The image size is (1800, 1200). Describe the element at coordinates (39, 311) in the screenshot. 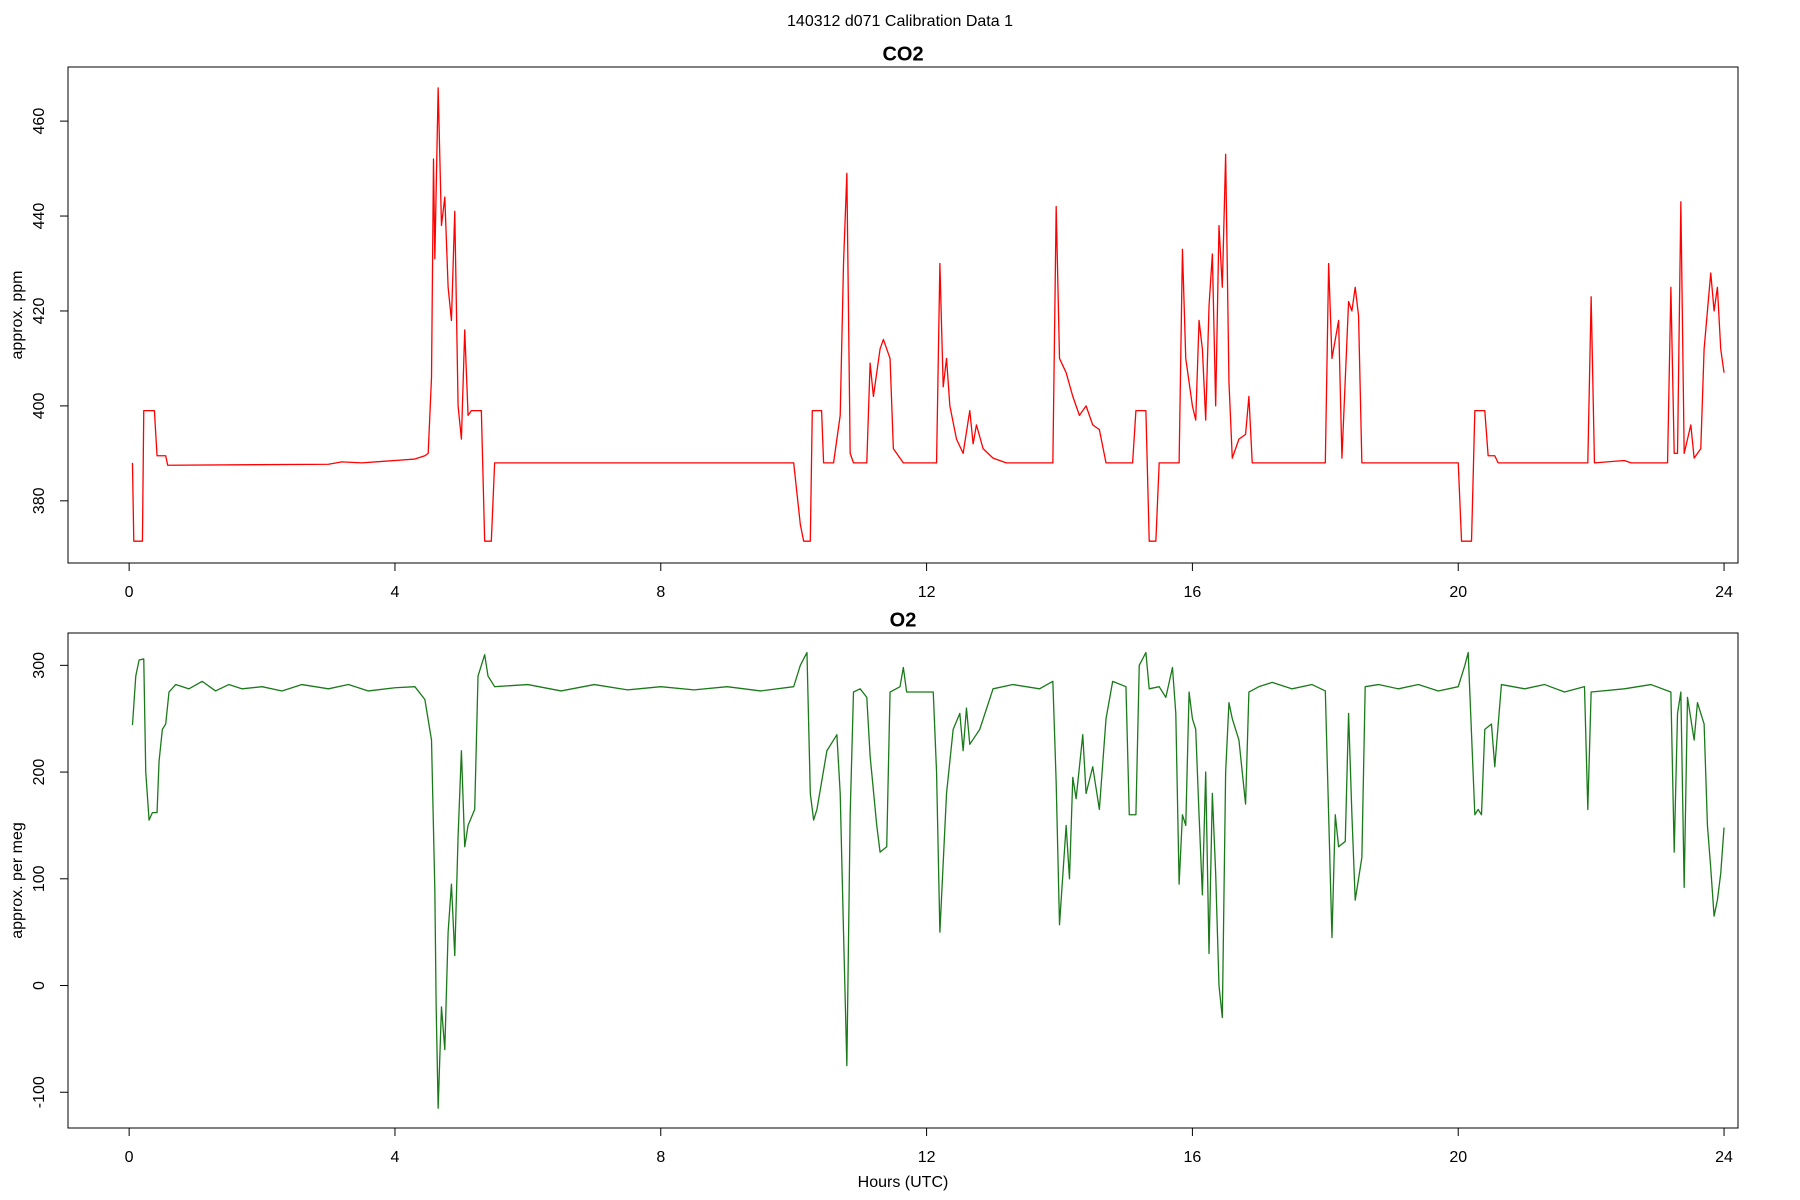

I see `y-tick-label: 420` at that location.